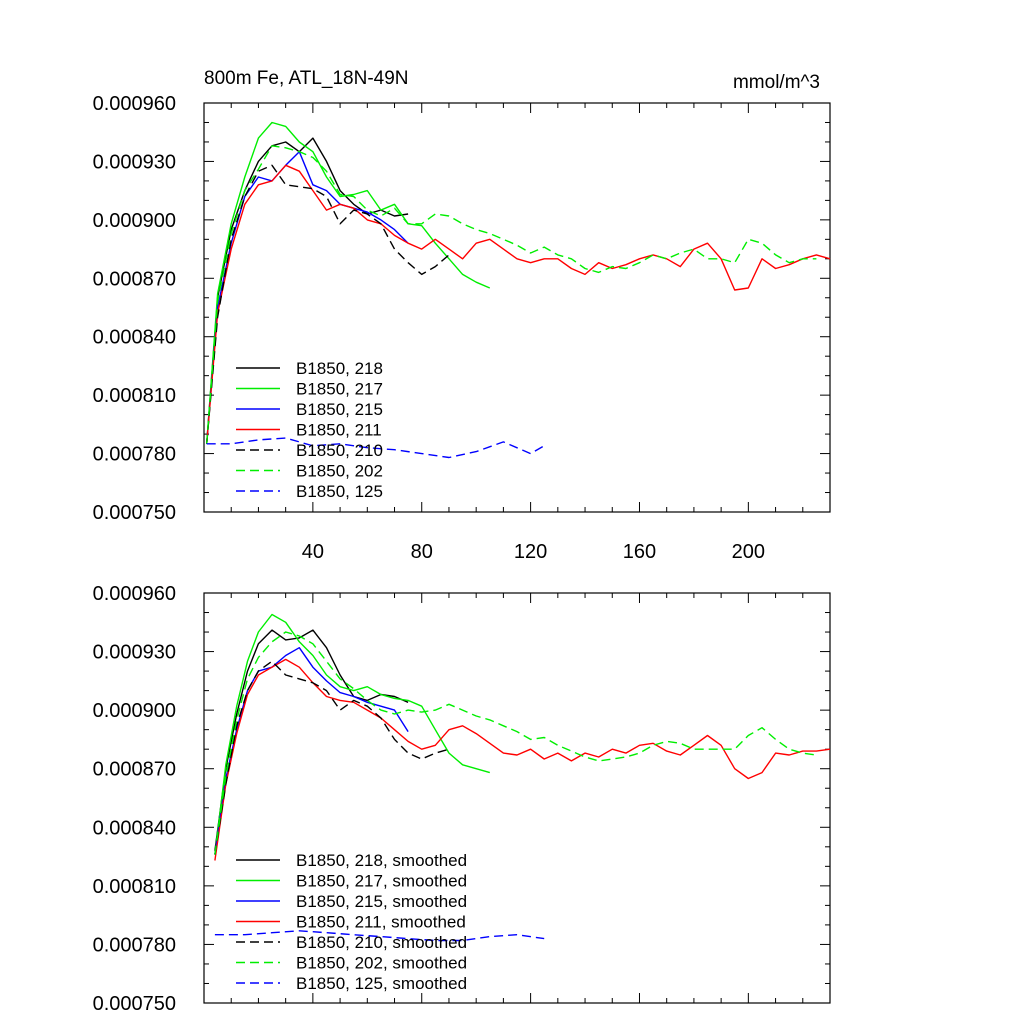 Image resolution: width=1024 pixels, height=1024 pixels. What do you see at coordinates (381, 983) in the screenshot?
I see `legend-label: B1850, 125, smoothed` at bounding box center [381, 983].